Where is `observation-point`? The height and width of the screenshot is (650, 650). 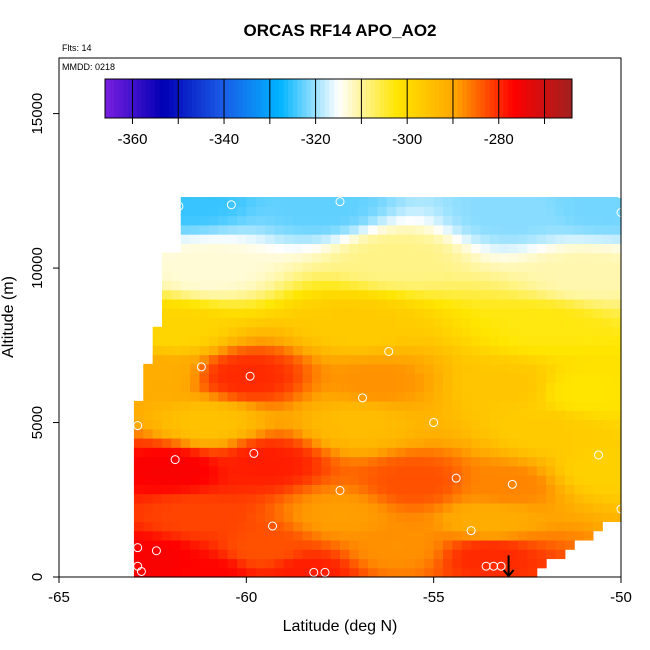
observation-point is located at coordinates (456, 478).